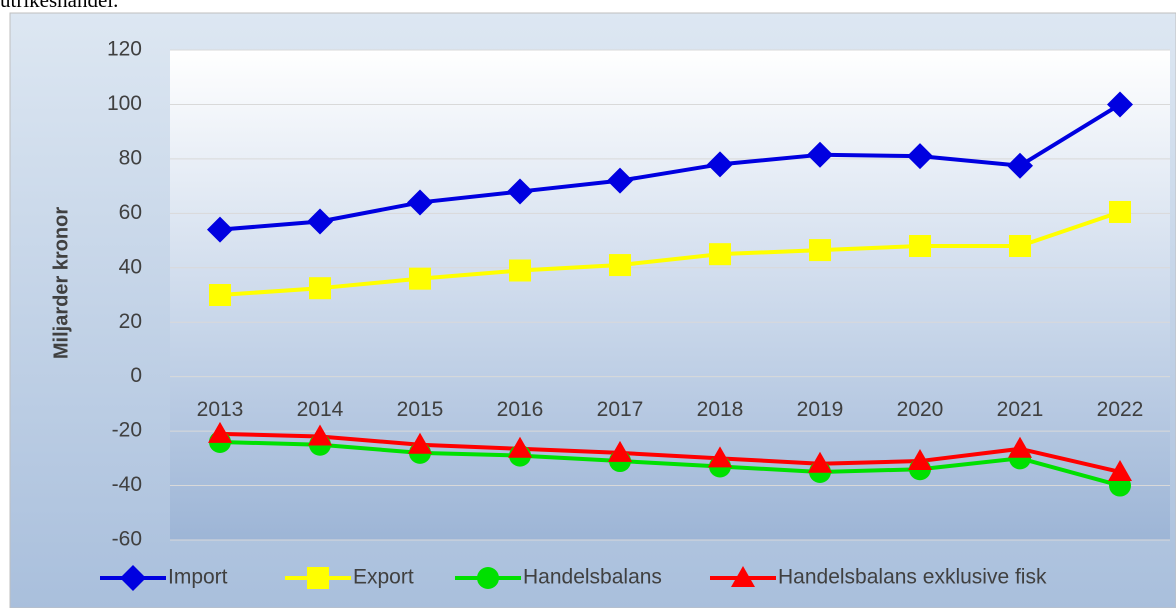 This screenshot has width=1176, height=608. What do you see at coordinates (420, 409) in the screenshot?
I see `x-tick-label: 2015` at bounding box center [420, 409].